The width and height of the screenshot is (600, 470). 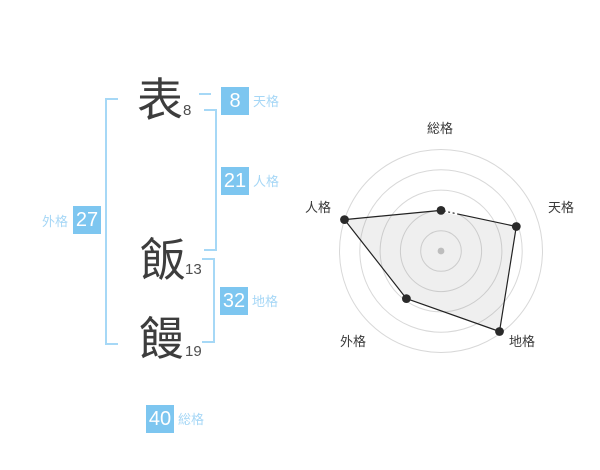 What do you see at coordinates (55, 221) in the screenshot?
I see `gaikaku-label: 外格` at bounding box center [55, 221].